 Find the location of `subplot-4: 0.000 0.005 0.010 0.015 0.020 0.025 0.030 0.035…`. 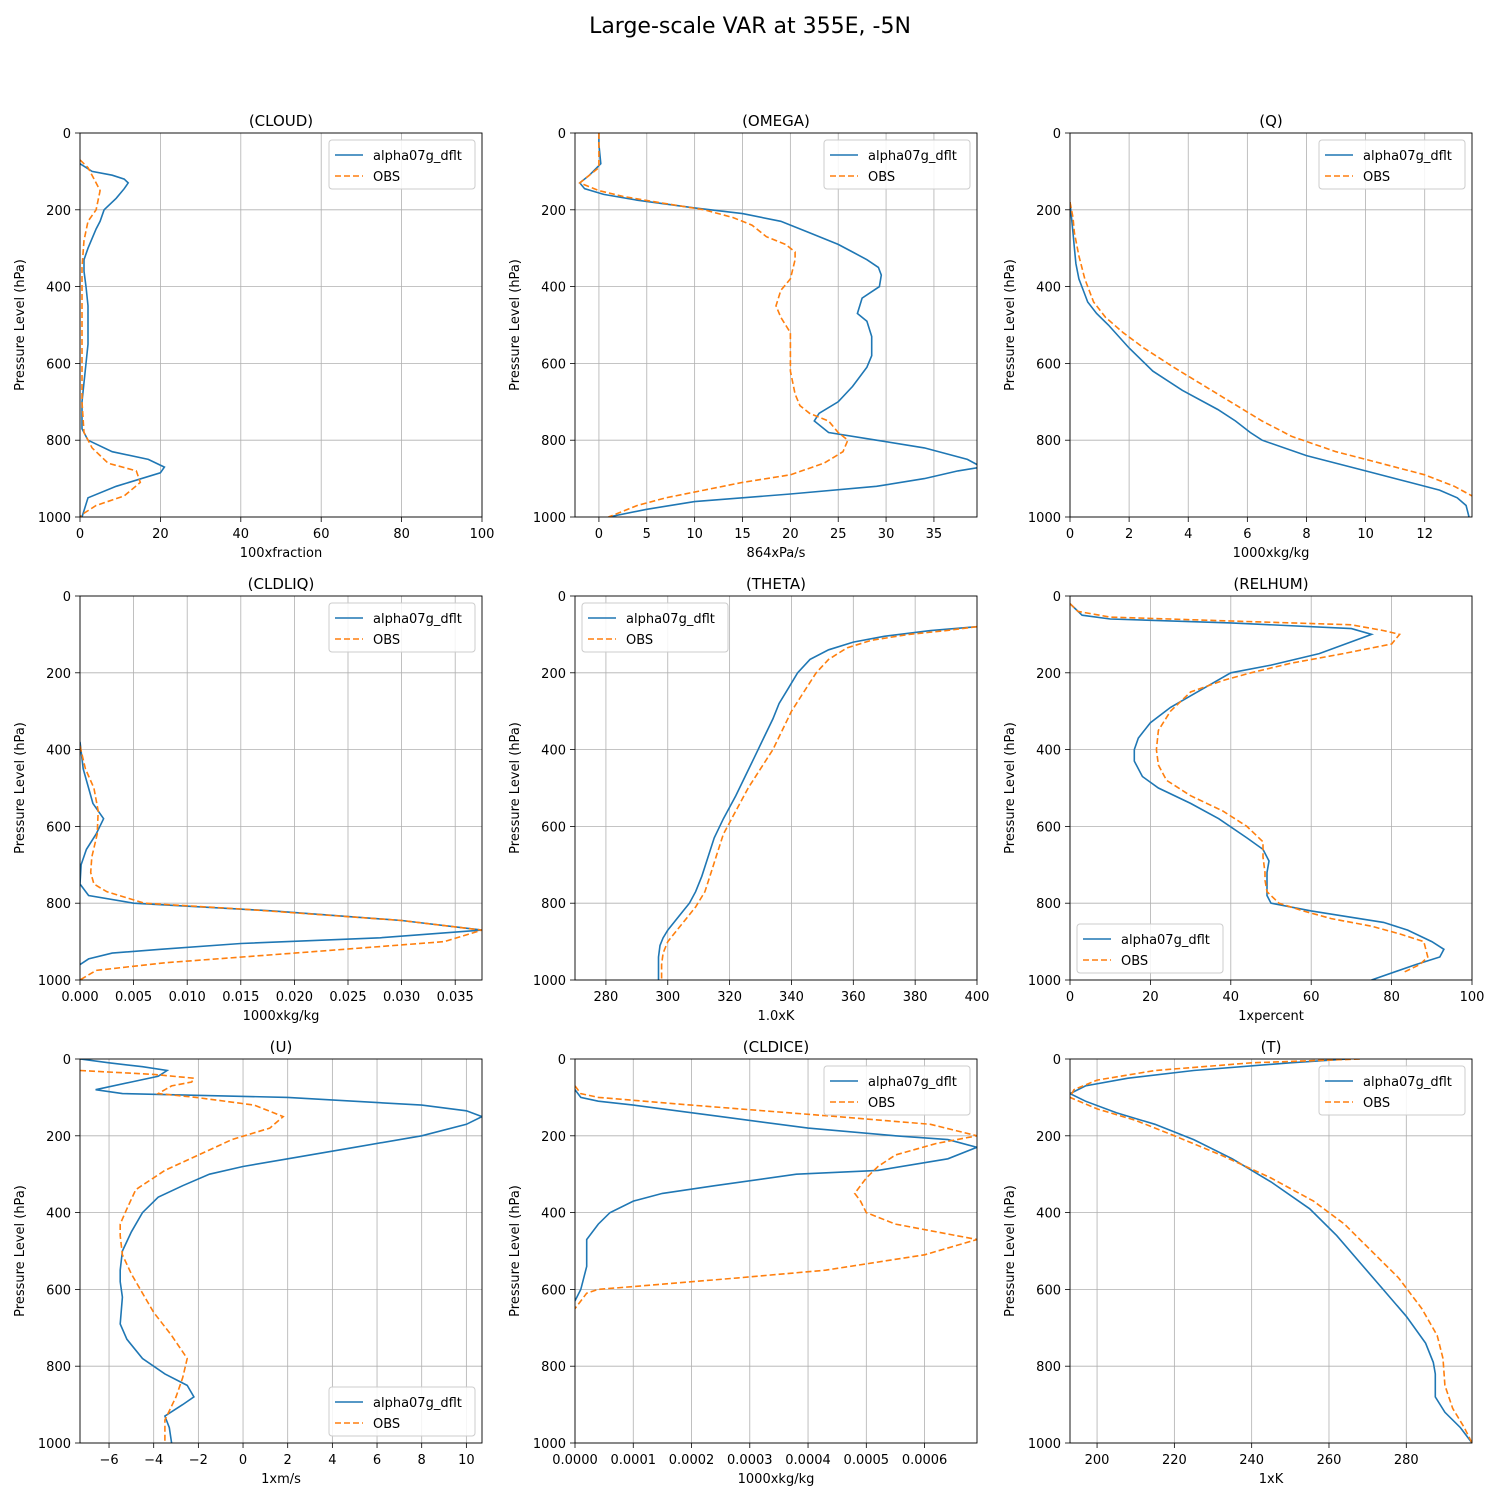

subplot-4: 0.000 0.005 0.010 0.015 0.020 0.025 0.030 0.035… is located at coordinates (248, 799).